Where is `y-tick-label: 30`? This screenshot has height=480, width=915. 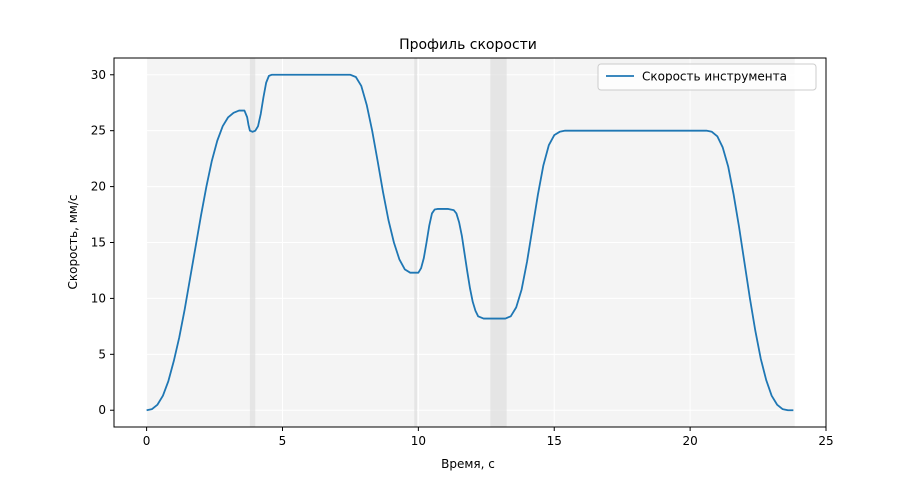
y-tick-label: 30 is located at coordinates (98, 75).